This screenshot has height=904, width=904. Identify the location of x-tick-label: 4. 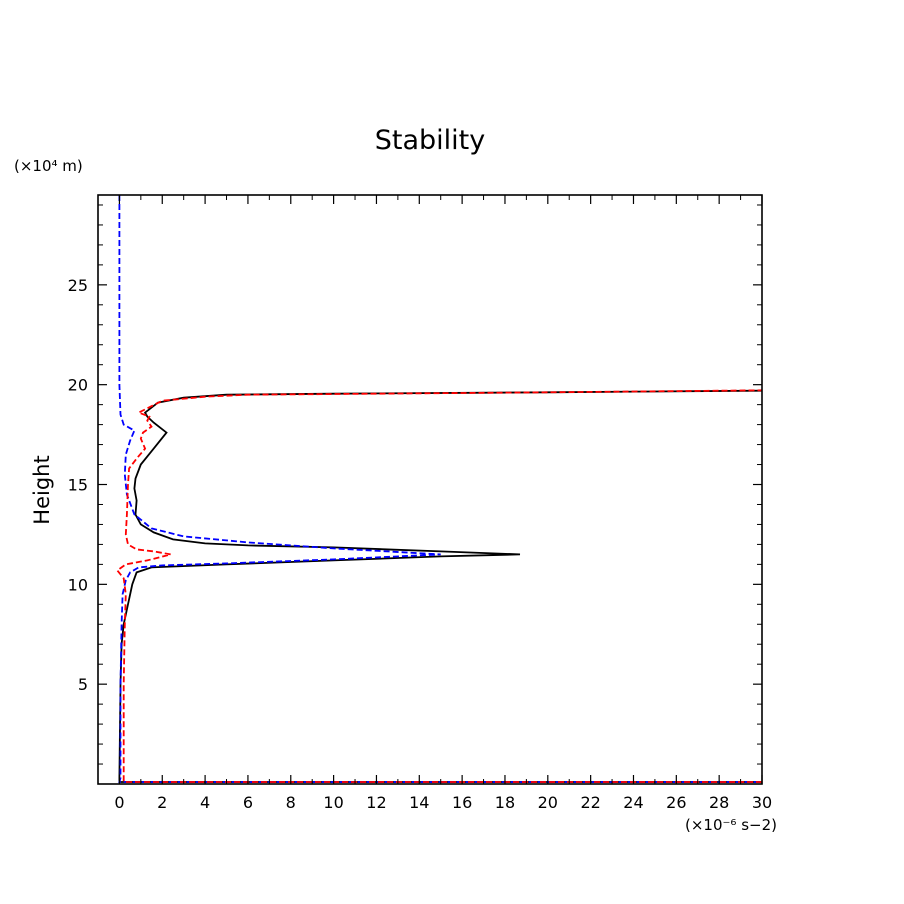
(205, 802).